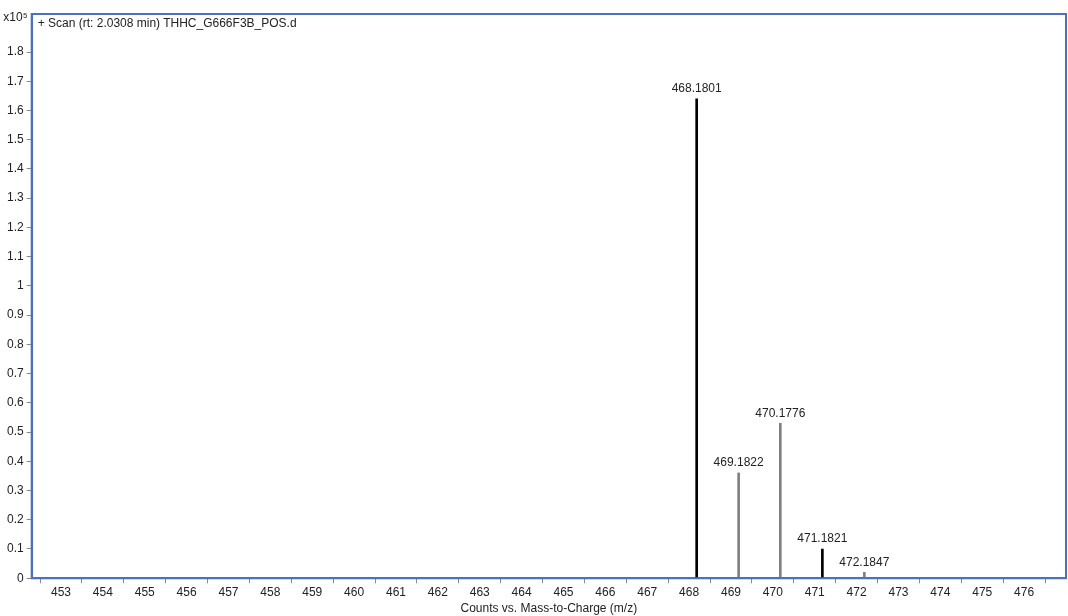  Describe the element at coordinates (898, 591) in the screenshot. I see `x-tick-label: 473` at that location.